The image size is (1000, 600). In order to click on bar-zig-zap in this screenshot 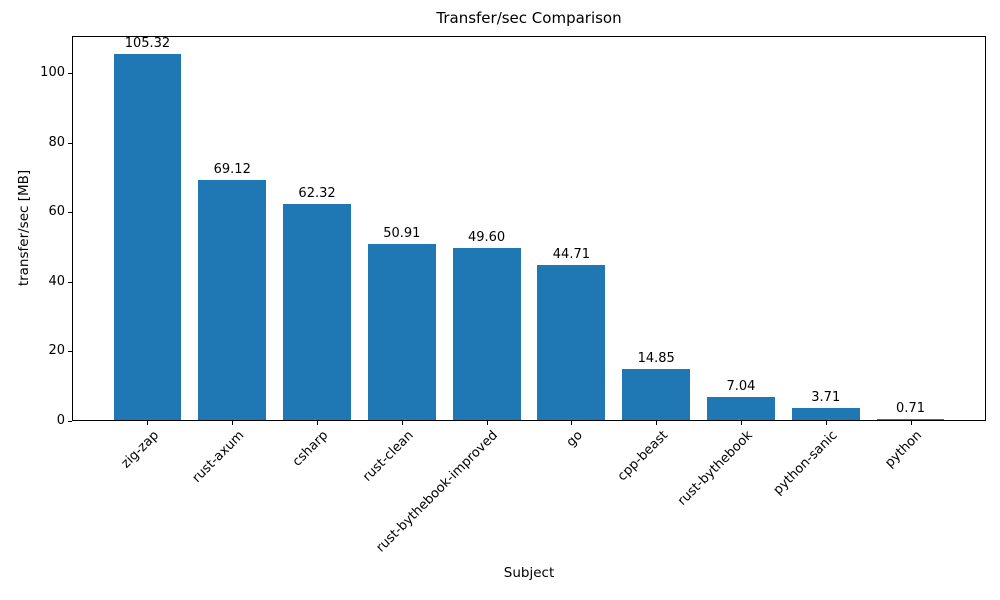, I will do `click(147, 237)`.